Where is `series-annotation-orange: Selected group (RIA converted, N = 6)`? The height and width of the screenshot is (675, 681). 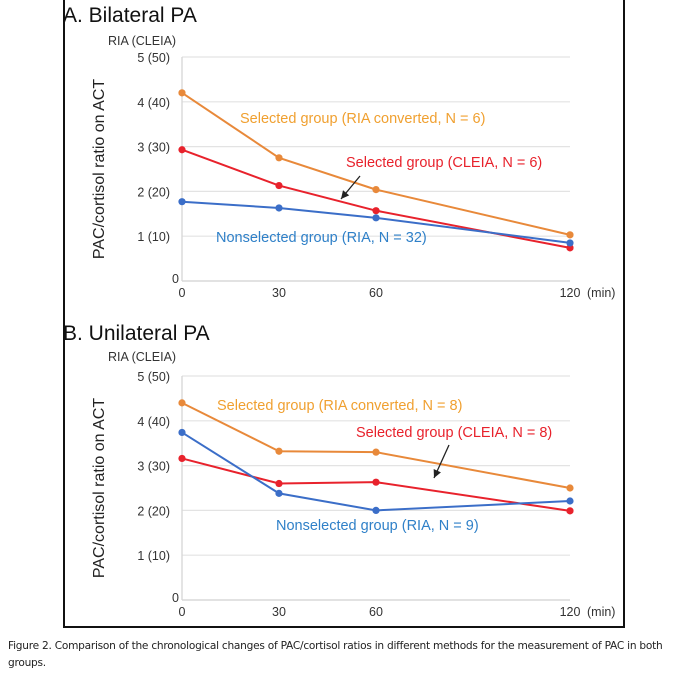 series-annotation-orange: Selected group (RIA converted, N = 6) is located at coordinates (362, 119).